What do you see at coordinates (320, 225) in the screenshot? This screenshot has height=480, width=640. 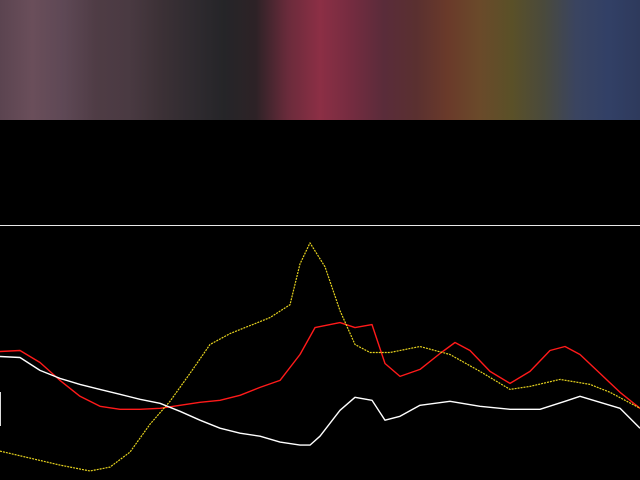 I see `divider-line` at bounding box center [320, 225].